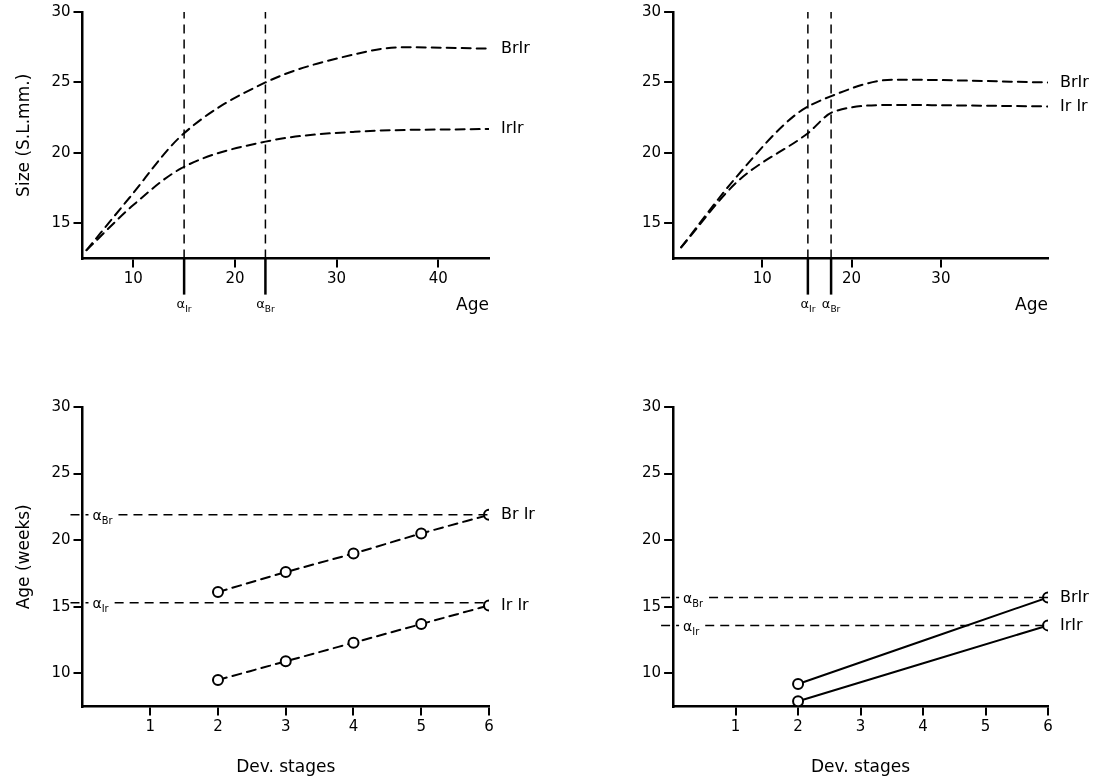  What do you see at coordinates (518, 514) in the screenshot?
I see `series-label: Br Ir` at bounding box center [518, 514].